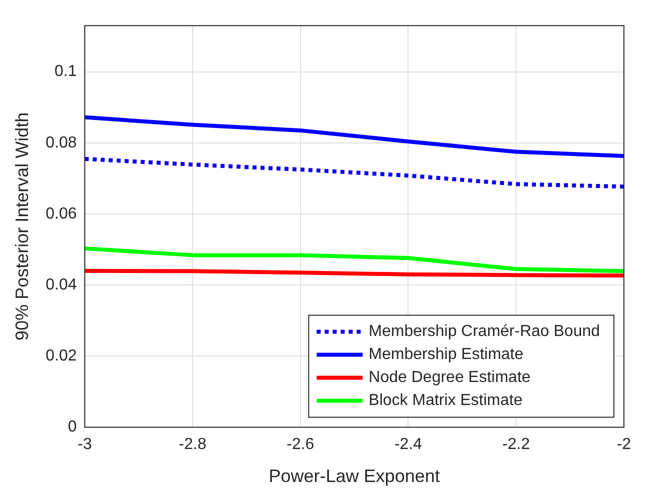  Describe the element at coordinates (61, 143) in the screenshot. I see `y-tick-label: 0.08` at that location.